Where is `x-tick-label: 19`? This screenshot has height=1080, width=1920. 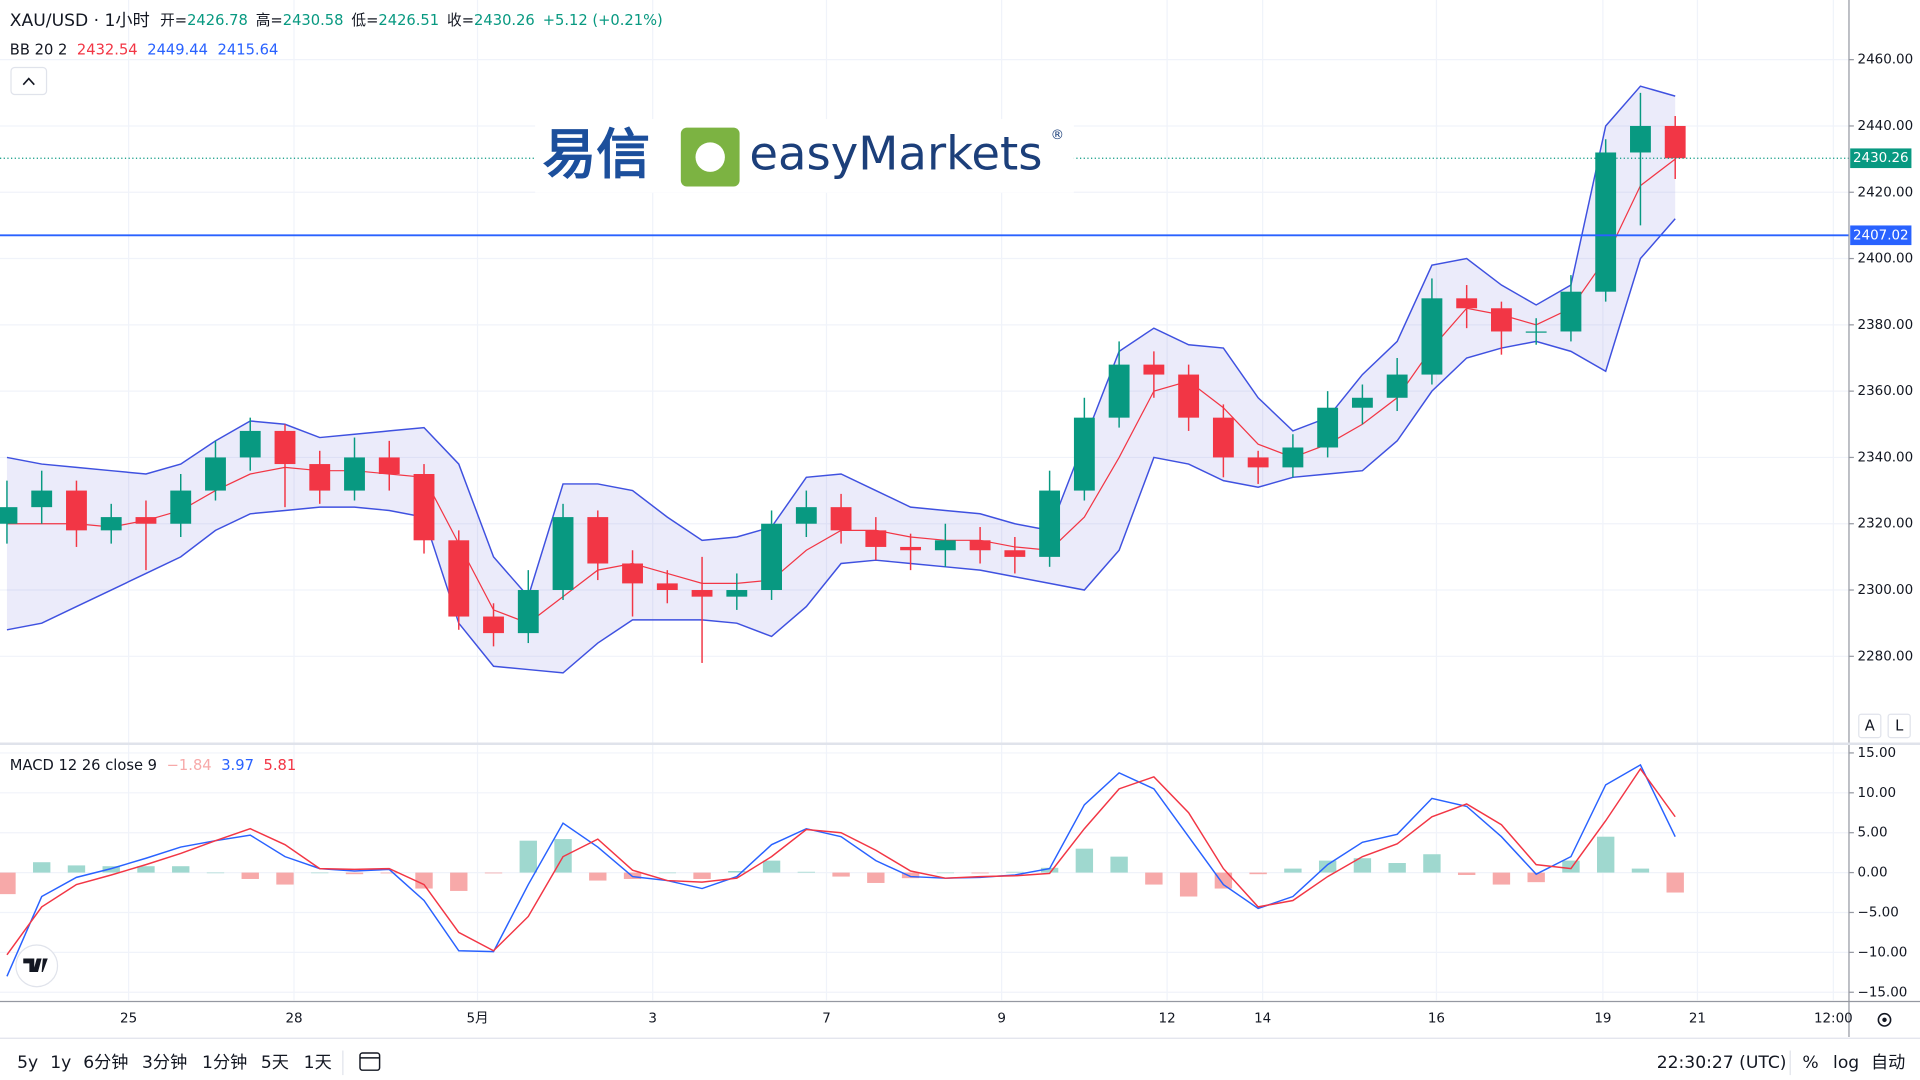 x-tick-label: 19 is located at coordinates (1602, 1019).